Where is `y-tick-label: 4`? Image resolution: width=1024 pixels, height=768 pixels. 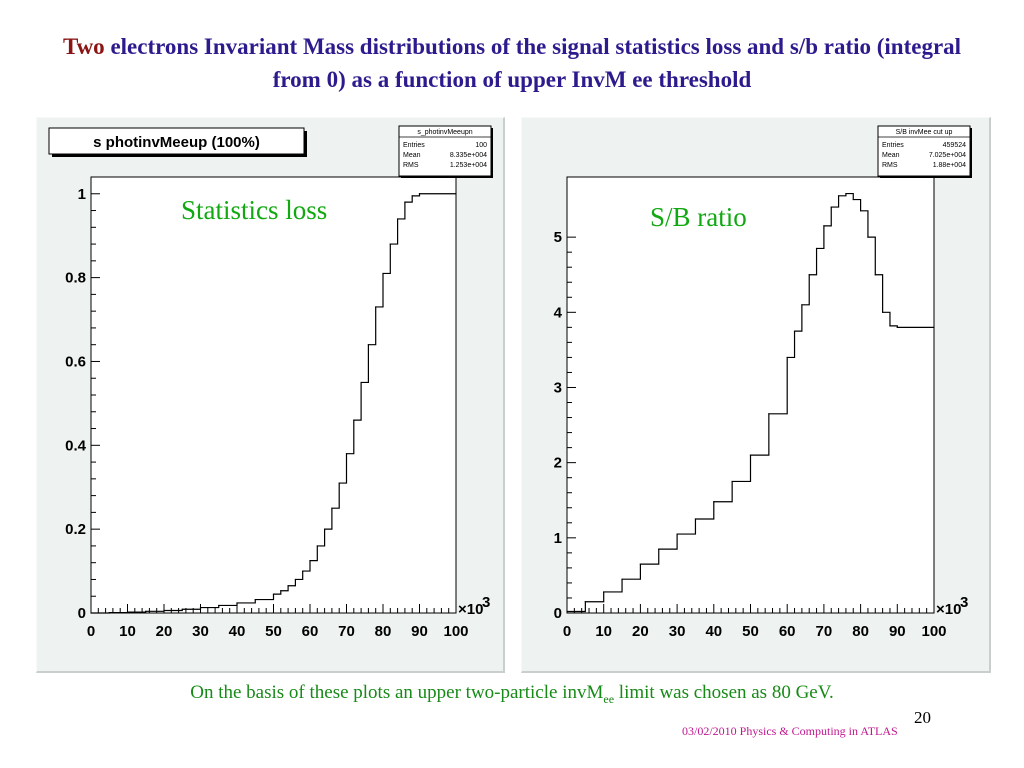
y-tick-label: 4 is located at coordinates (558, 312).